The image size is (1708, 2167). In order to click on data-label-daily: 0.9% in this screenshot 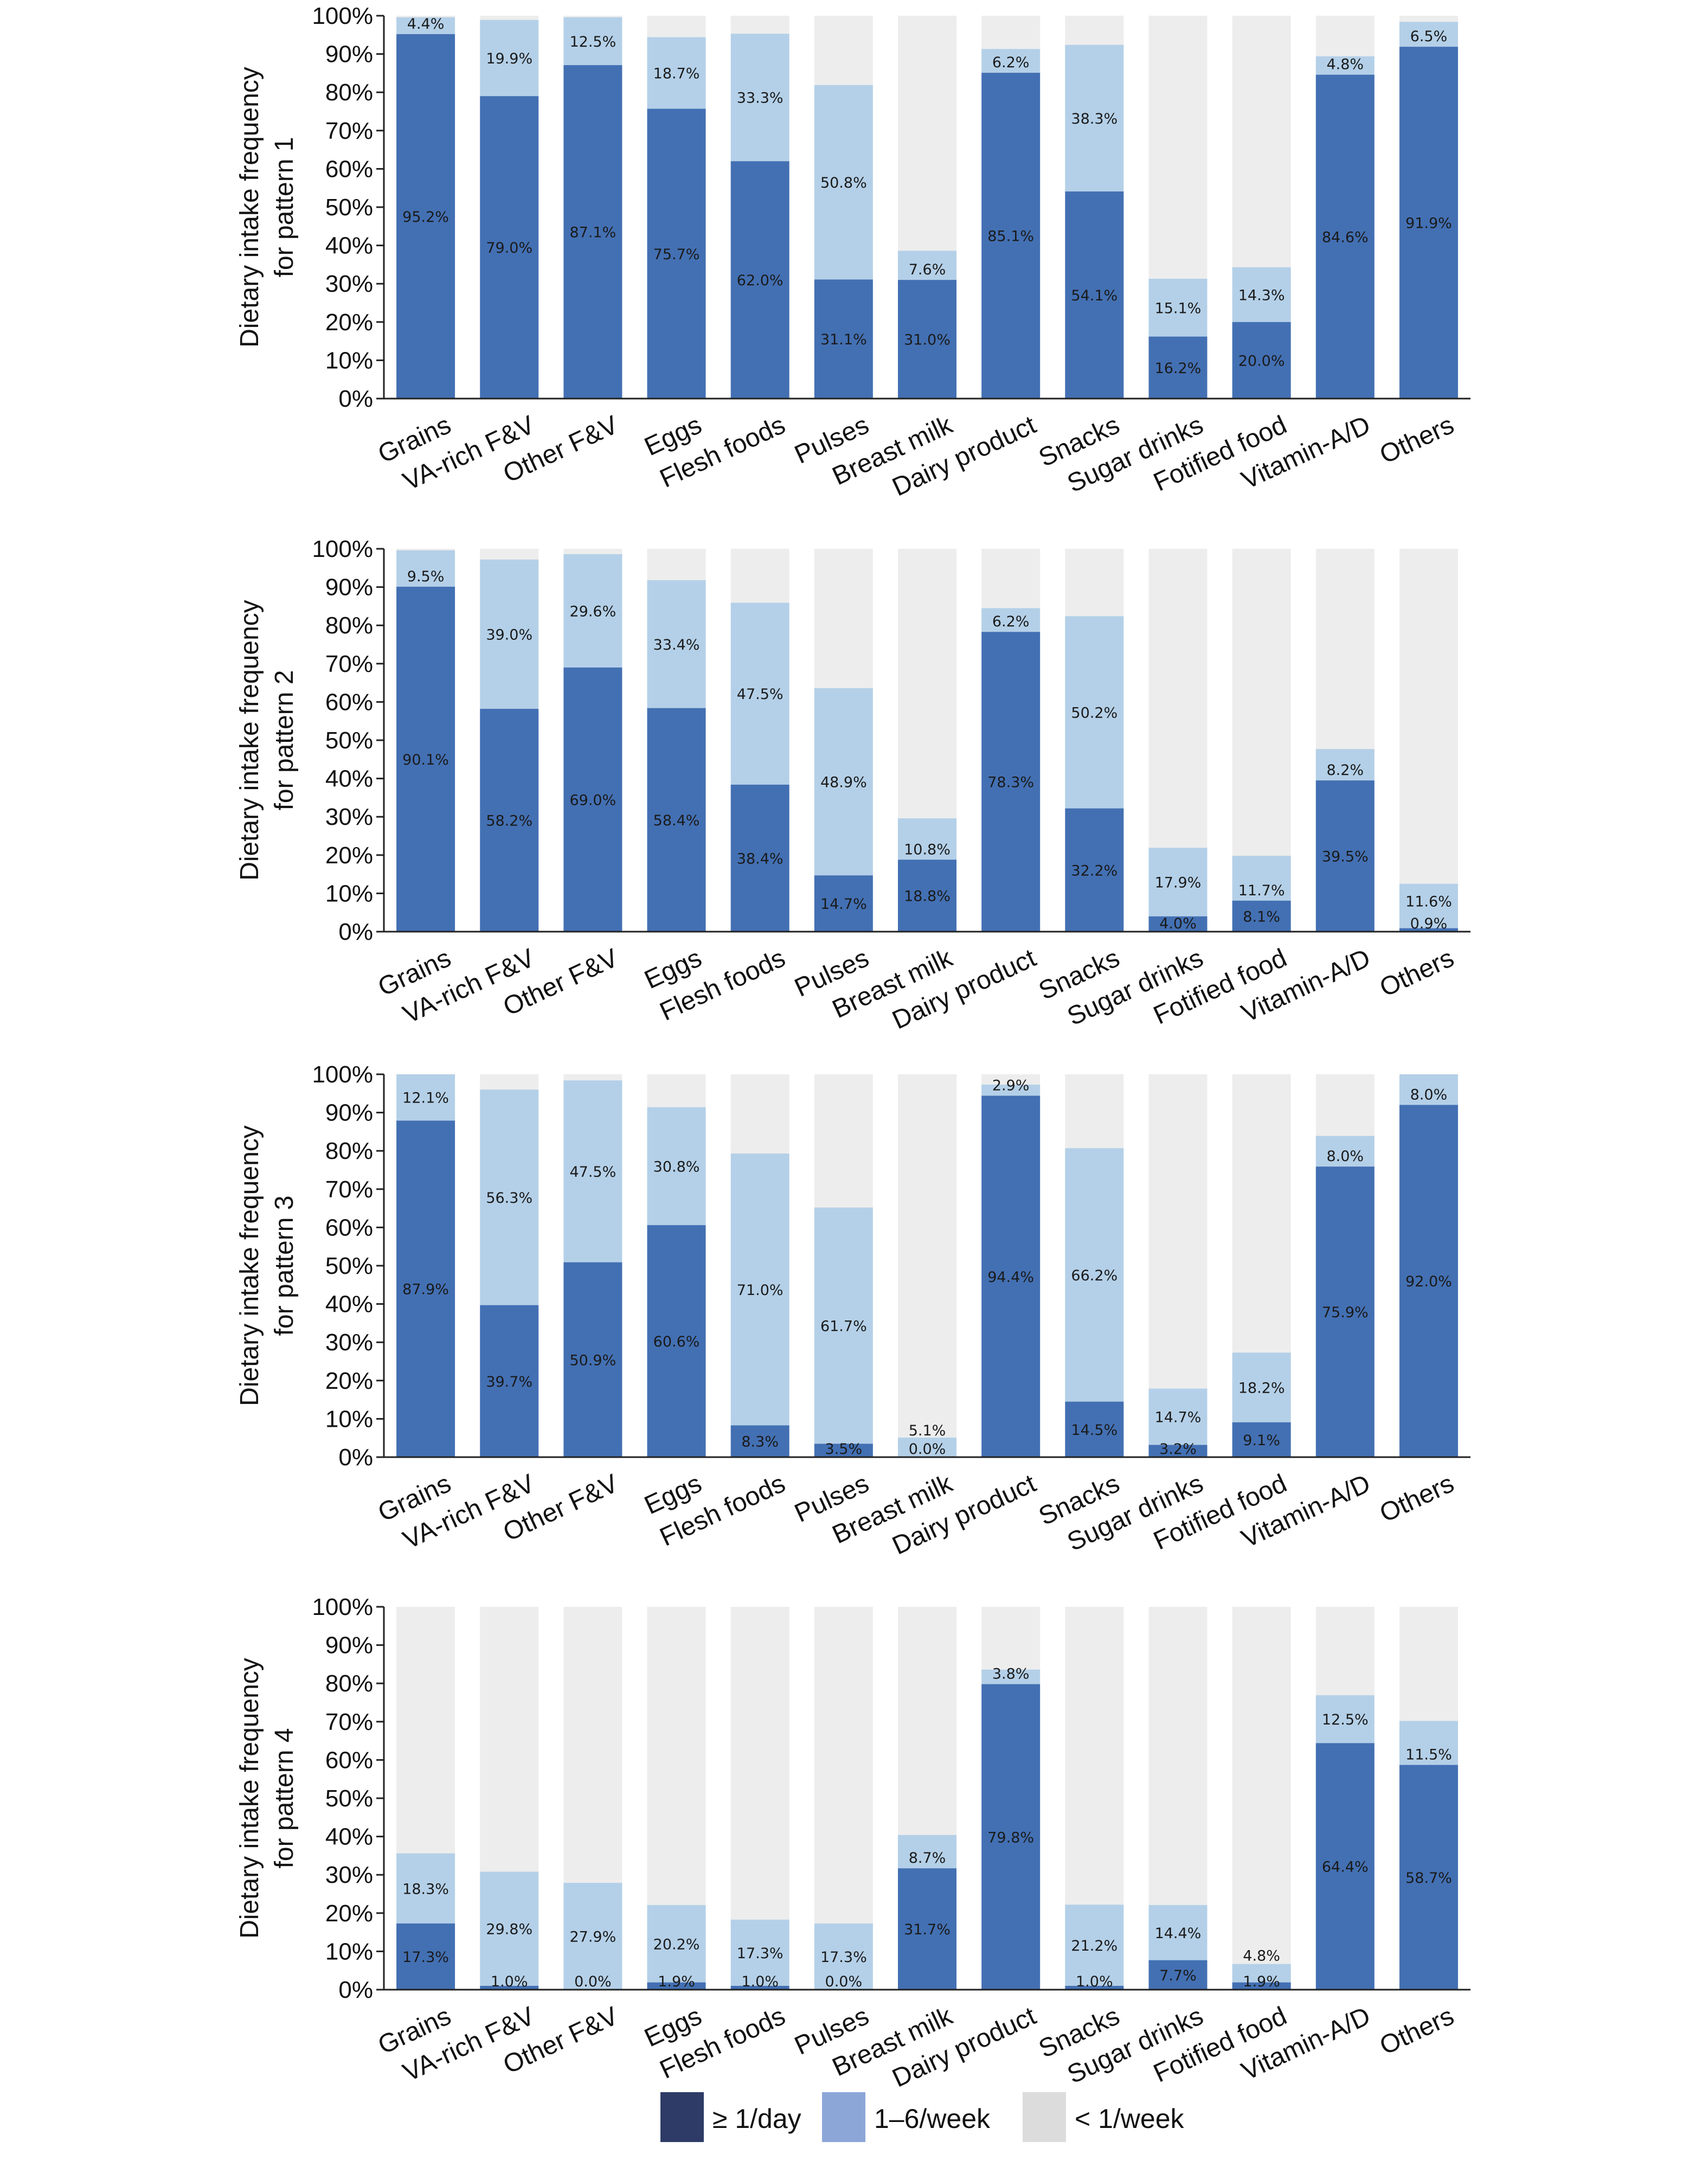, I will do `click(1429, 923)`.